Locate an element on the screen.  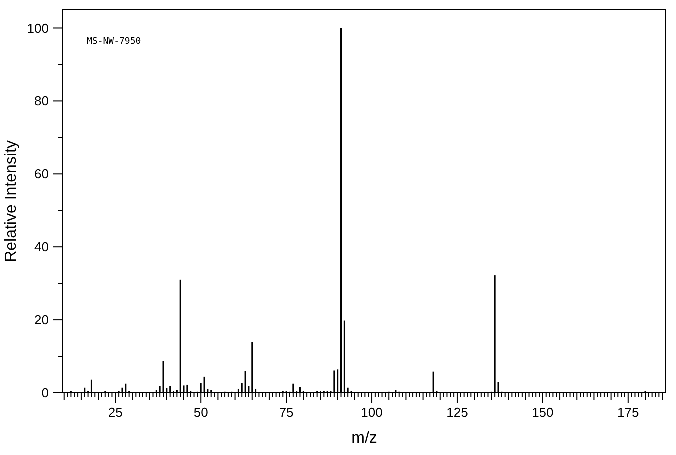
y-tick-label: 40 is located at coordinates (41, 247).